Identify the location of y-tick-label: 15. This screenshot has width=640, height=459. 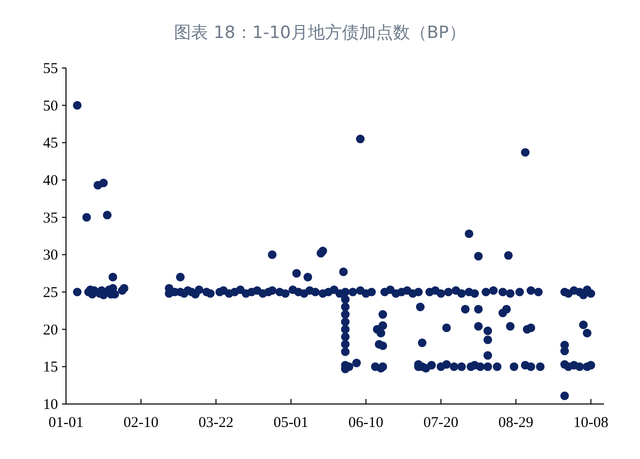
(50, 368).